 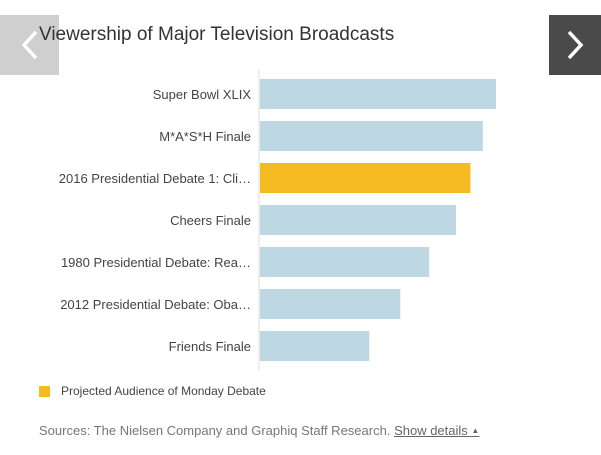 What do you see at coordinates (163, 391) in the screenshot?
I see `legend-label: Projected Audience of Monday Debate` at bounding box center [163, 391].